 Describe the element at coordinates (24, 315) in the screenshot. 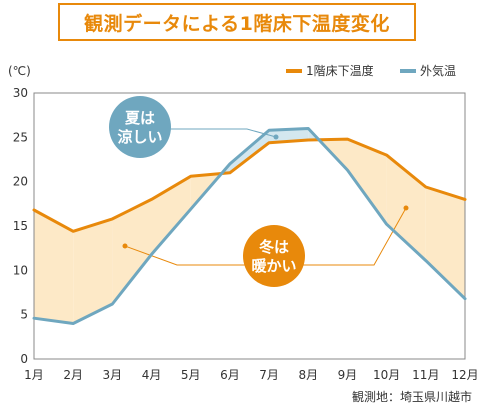

I see `y-tick-label: 5` at that location.